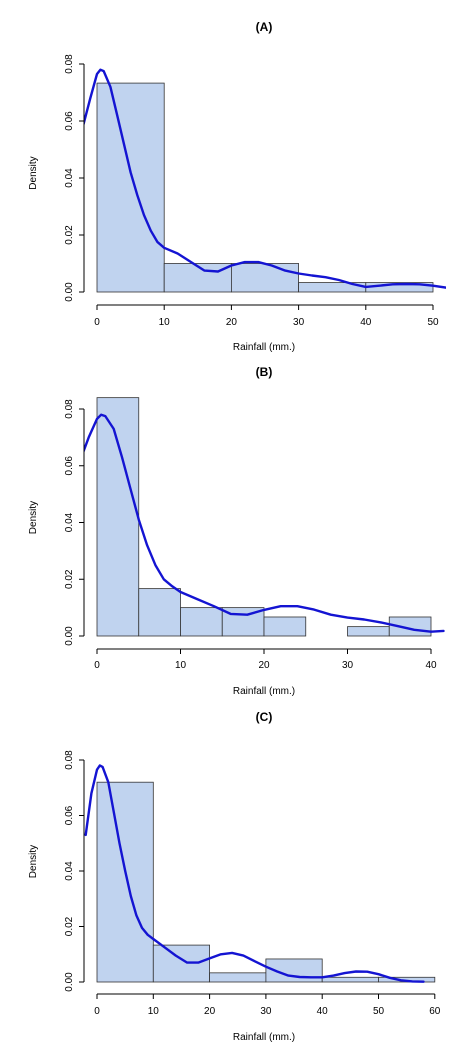 The image size is (474, 1051). I want to click on chart-title: (A), so click(264, 27).